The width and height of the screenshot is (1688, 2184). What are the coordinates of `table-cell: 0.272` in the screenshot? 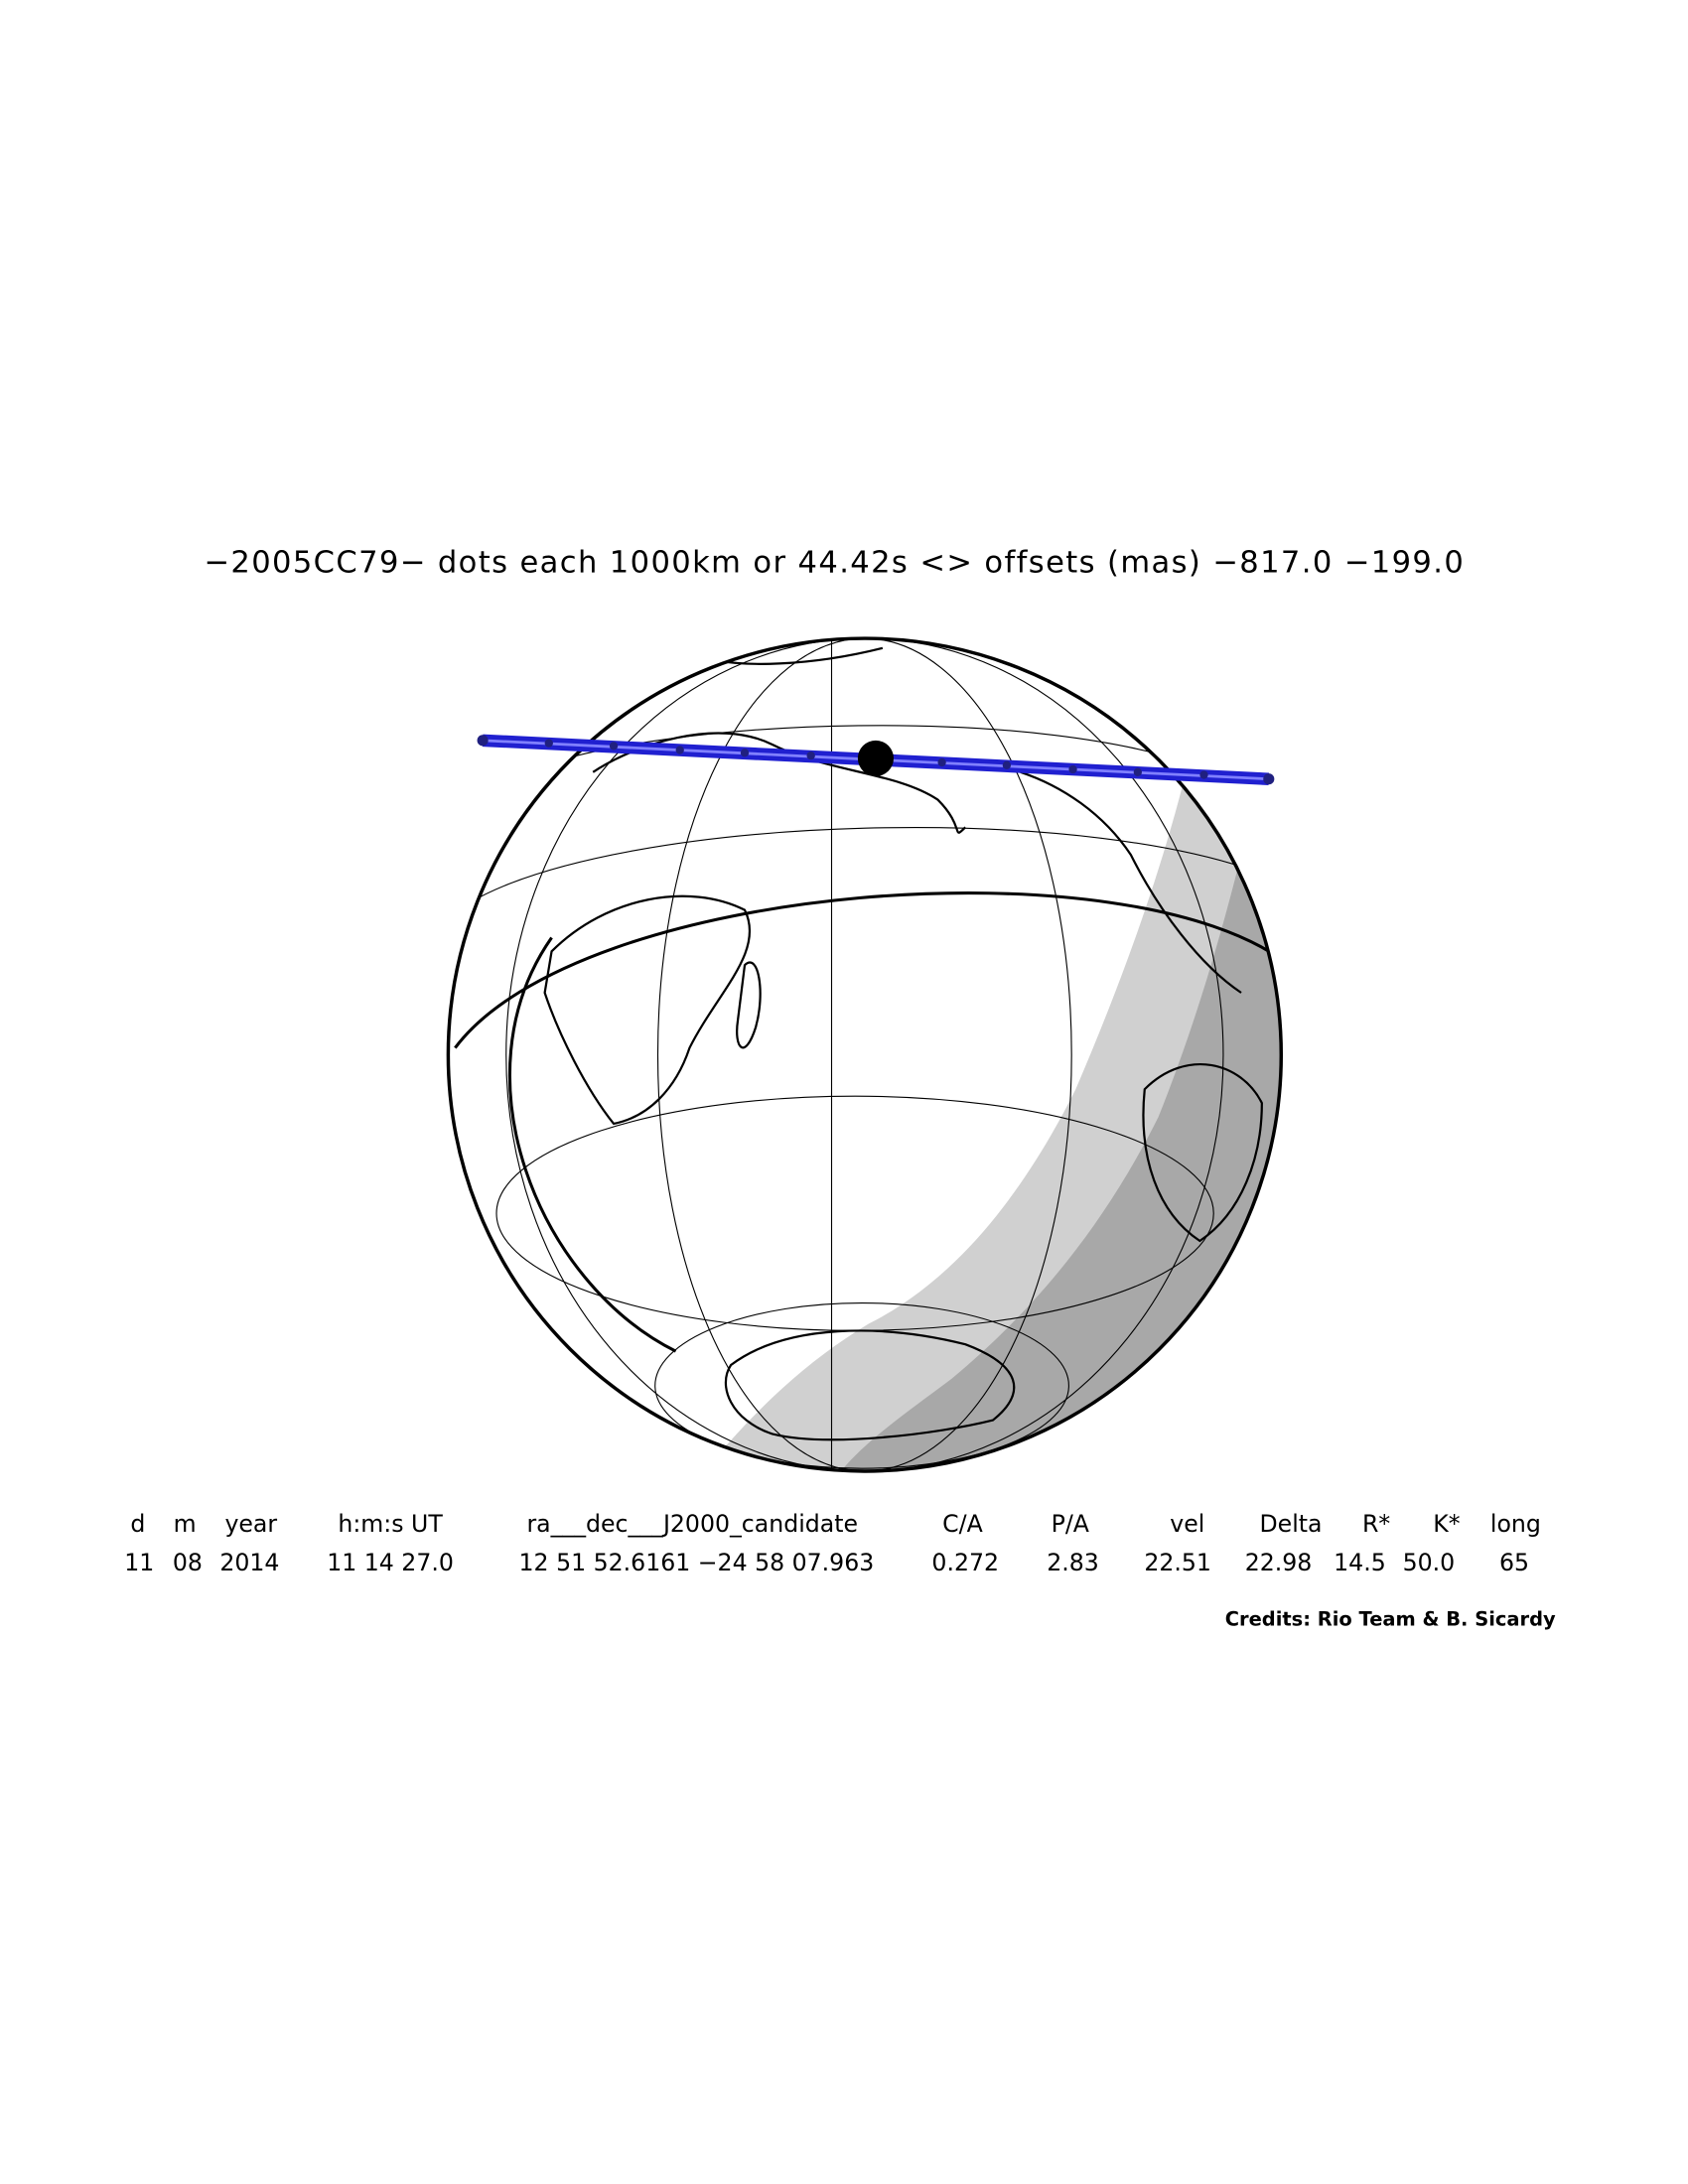 It's located at (965, 1562).